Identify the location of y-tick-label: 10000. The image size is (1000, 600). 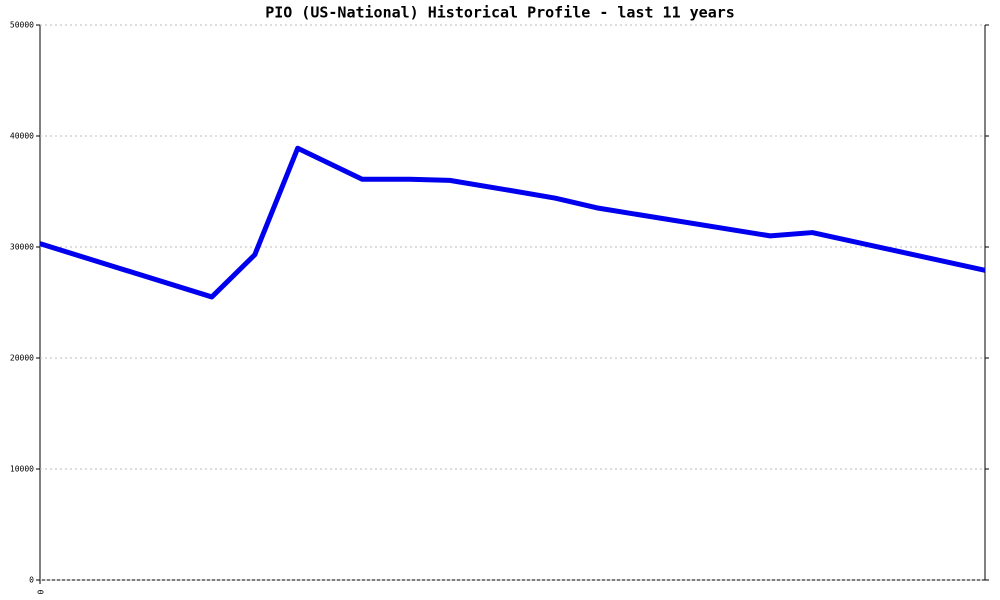
(22, 469).